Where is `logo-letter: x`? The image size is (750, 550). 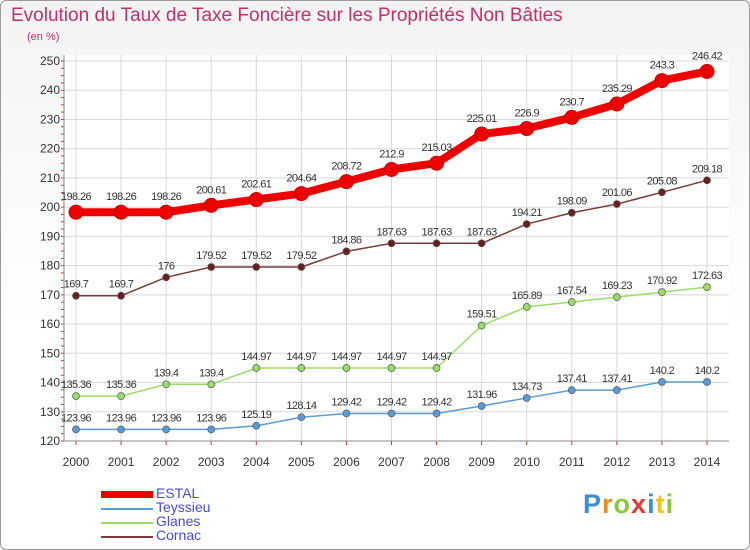 logo-letter: x is located at coordinates (639, 504).